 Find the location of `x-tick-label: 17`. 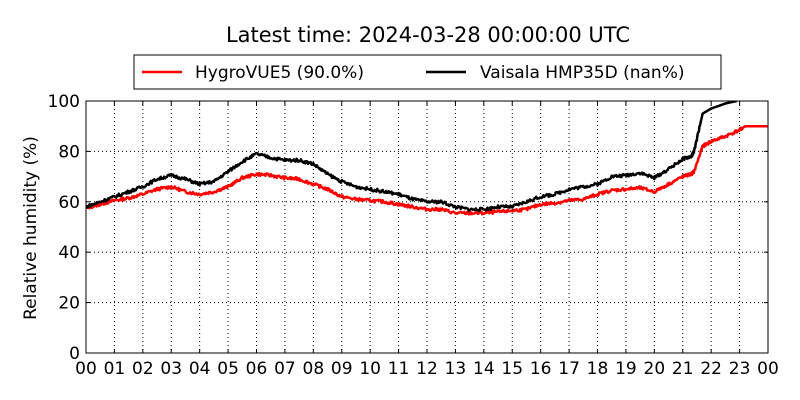

x-tick-label: 17 is located at coordinates (569, 369).